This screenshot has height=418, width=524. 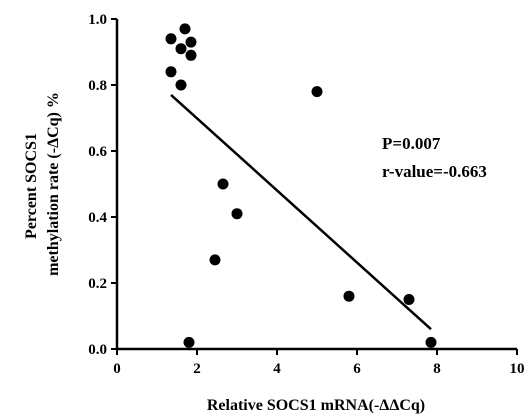 What do you see at coordinates (53, 184) in the screenshot?
I see `y-axis-title-line-2: methylation rate (-ΔCq) %` at bounding box center [53, 184].